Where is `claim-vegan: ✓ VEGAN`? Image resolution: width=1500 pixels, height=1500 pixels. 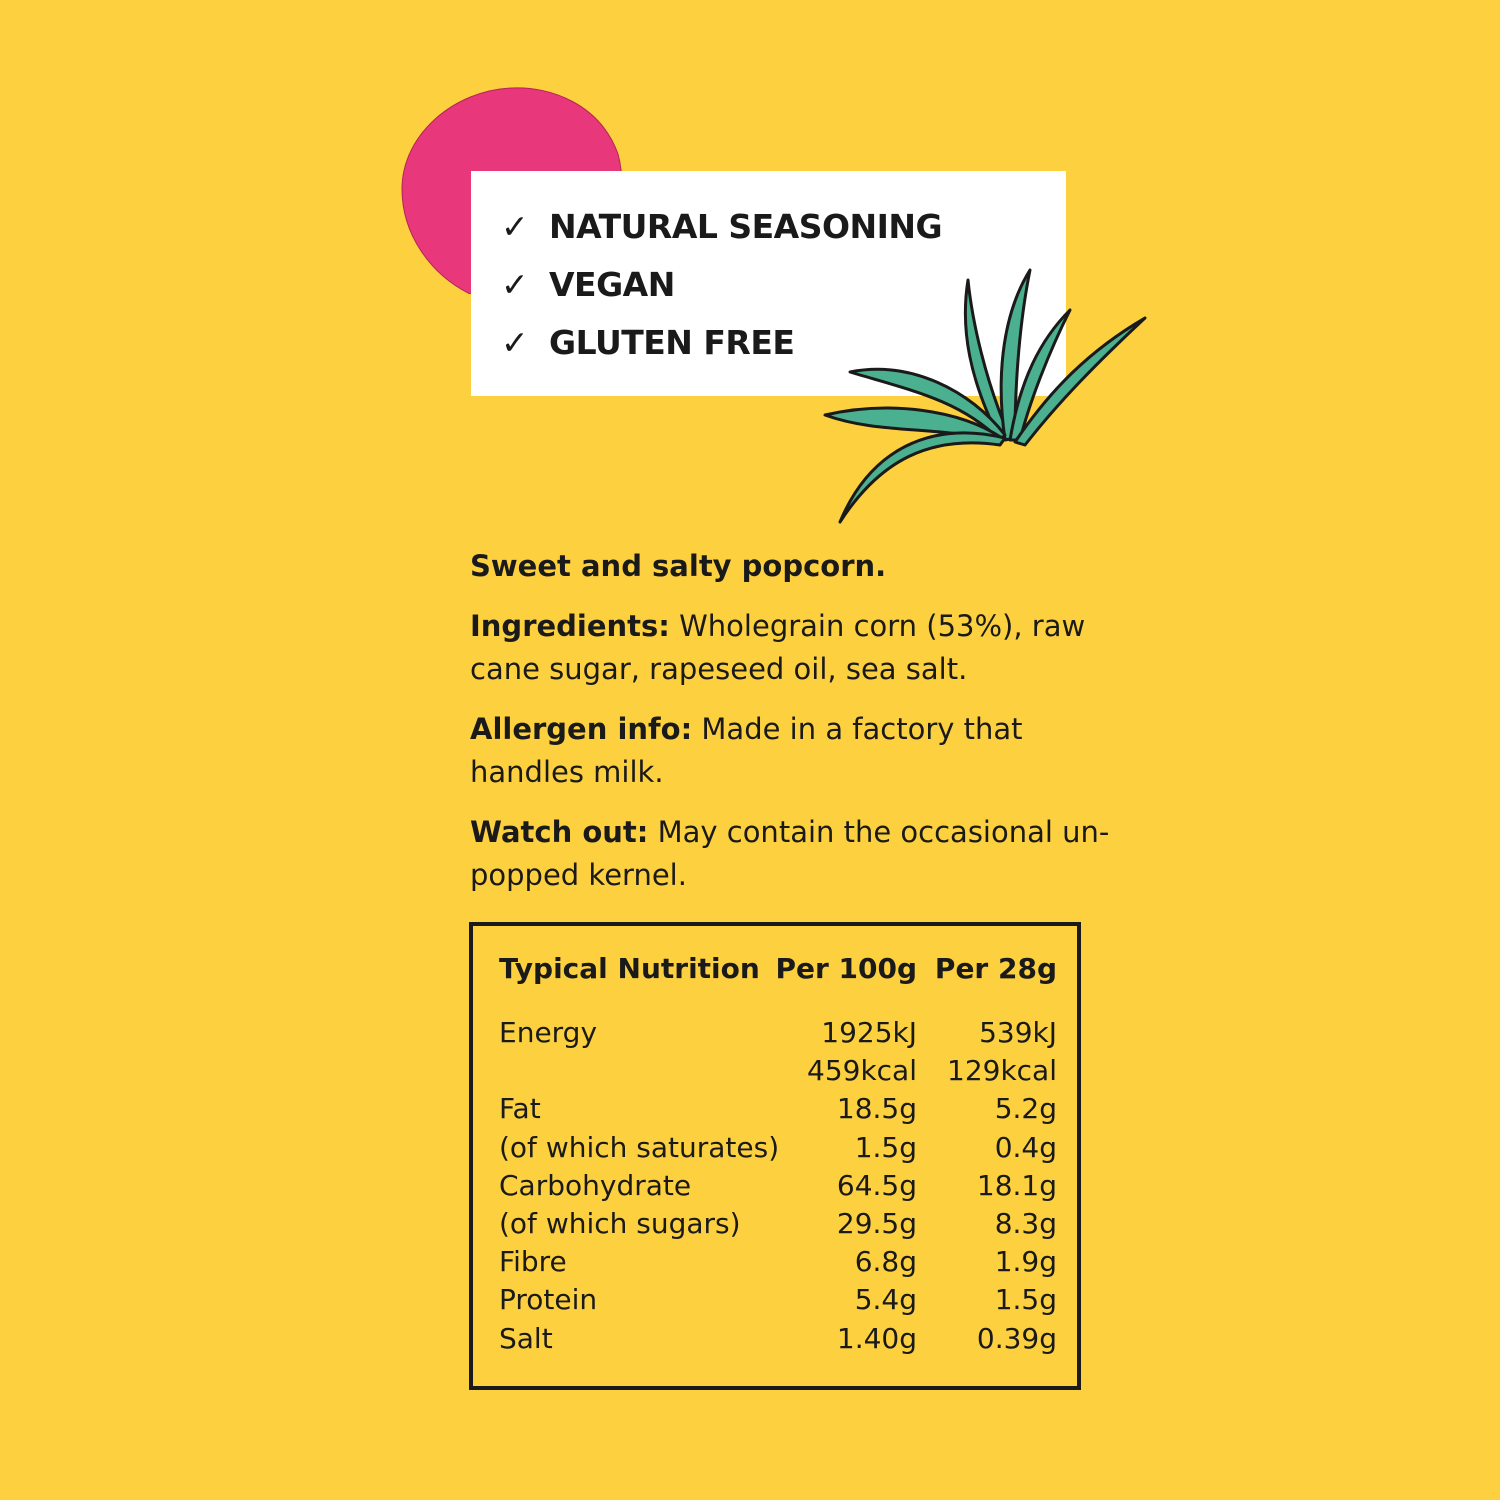 claim-vegan: ✓ VEGAN is located at coordinates (588, 284).